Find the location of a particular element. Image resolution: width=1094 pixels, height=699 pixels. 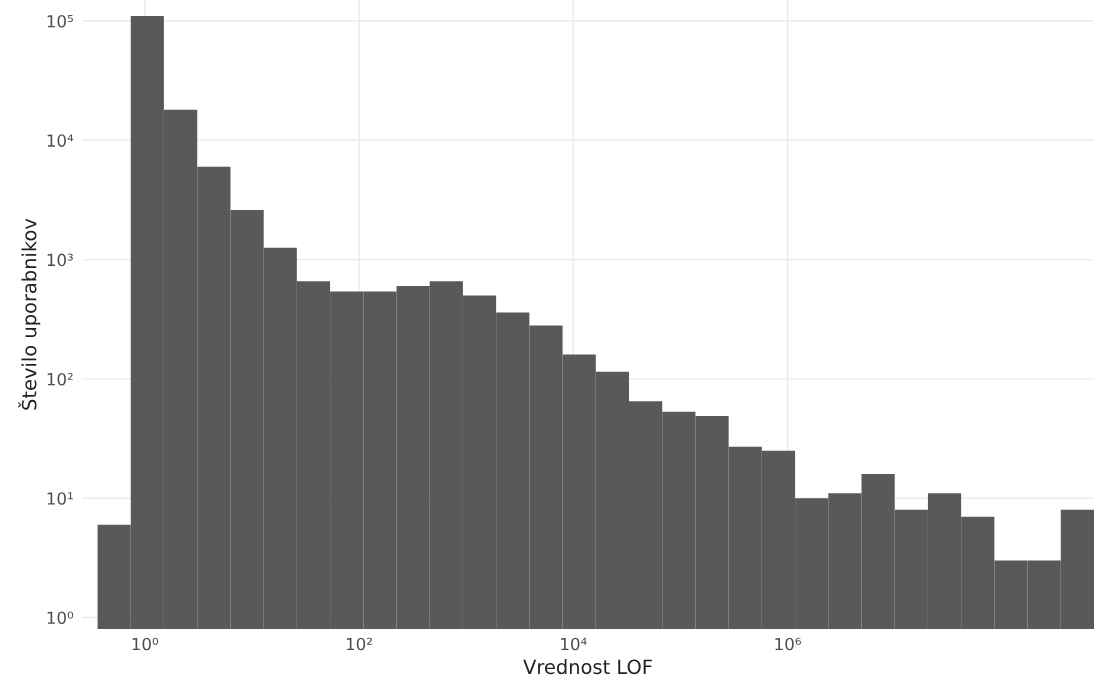

x-tick-label: 10⁴ is located at coordinates (574, 644).